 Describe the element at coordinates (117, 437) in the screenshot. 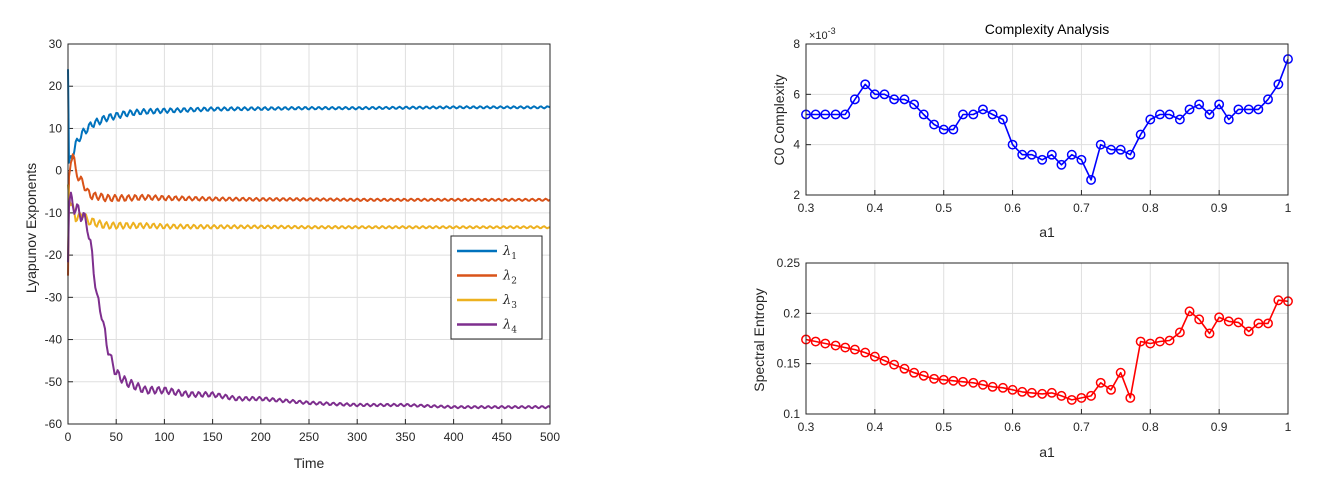

I see `lyapunov-x-tick-label: 50` at that location.